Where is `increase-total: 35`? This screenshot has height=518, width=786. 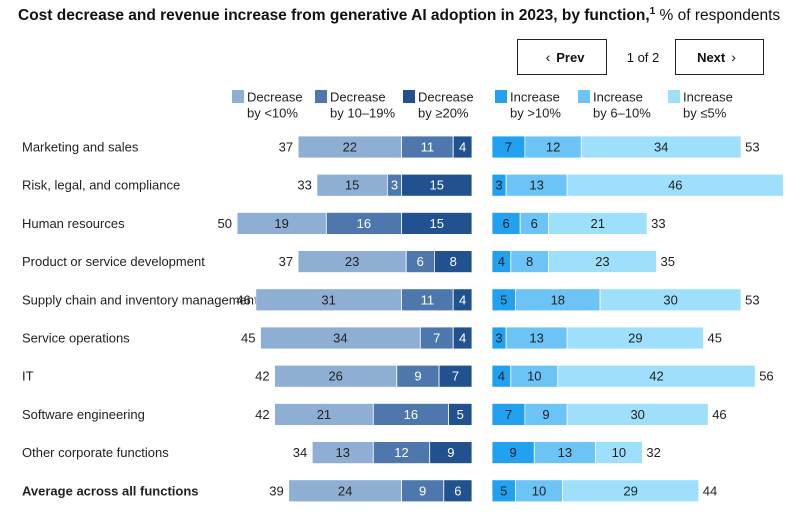 increase-total: 35 is located at coordinates (668, 261).